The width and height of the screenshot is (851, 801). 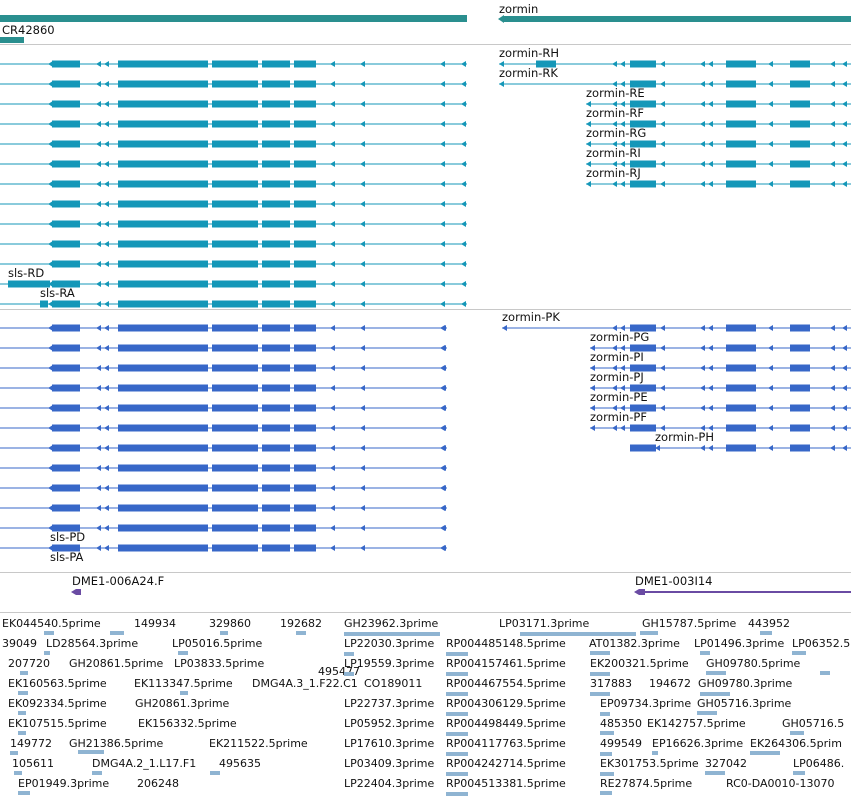 I want to click on protein-label-zormin-pj: zormin-PJ, so click(x=617, y=377).